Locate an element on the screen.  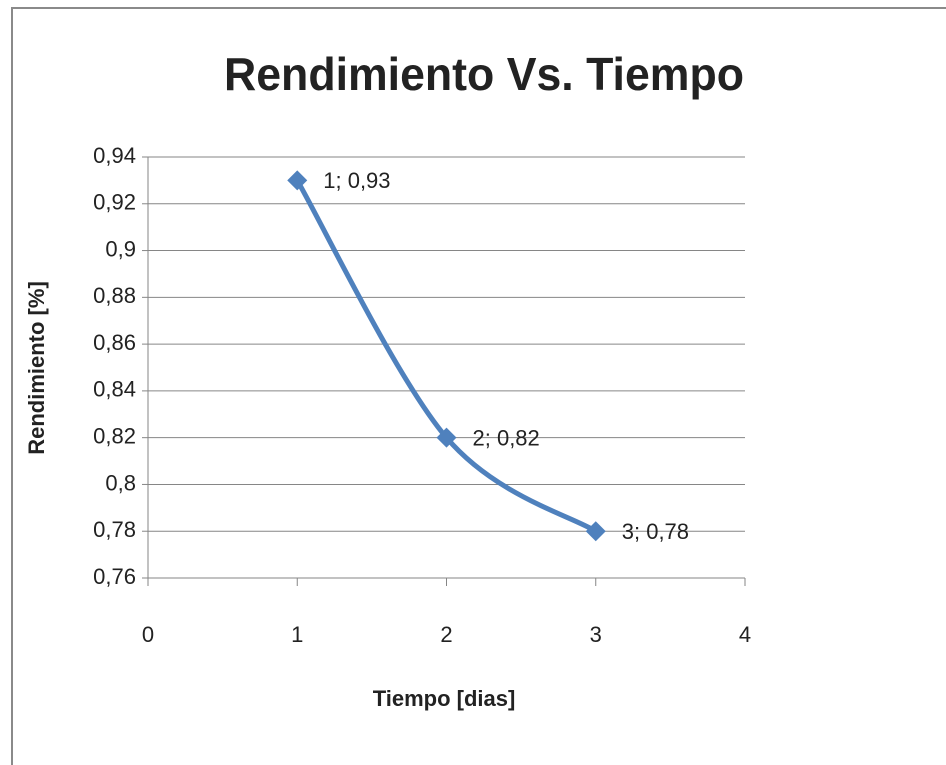
y-axis-title: Rendimiento [%] is located at coordinates (36, 368).